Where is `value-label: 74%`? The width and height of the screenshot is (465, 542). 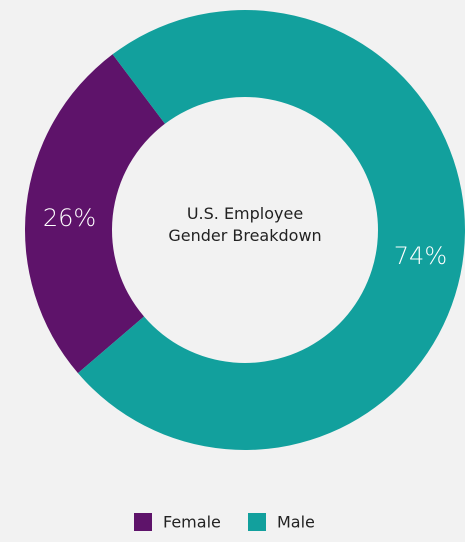
value-label: 74% is located at coordinates (420, 256).